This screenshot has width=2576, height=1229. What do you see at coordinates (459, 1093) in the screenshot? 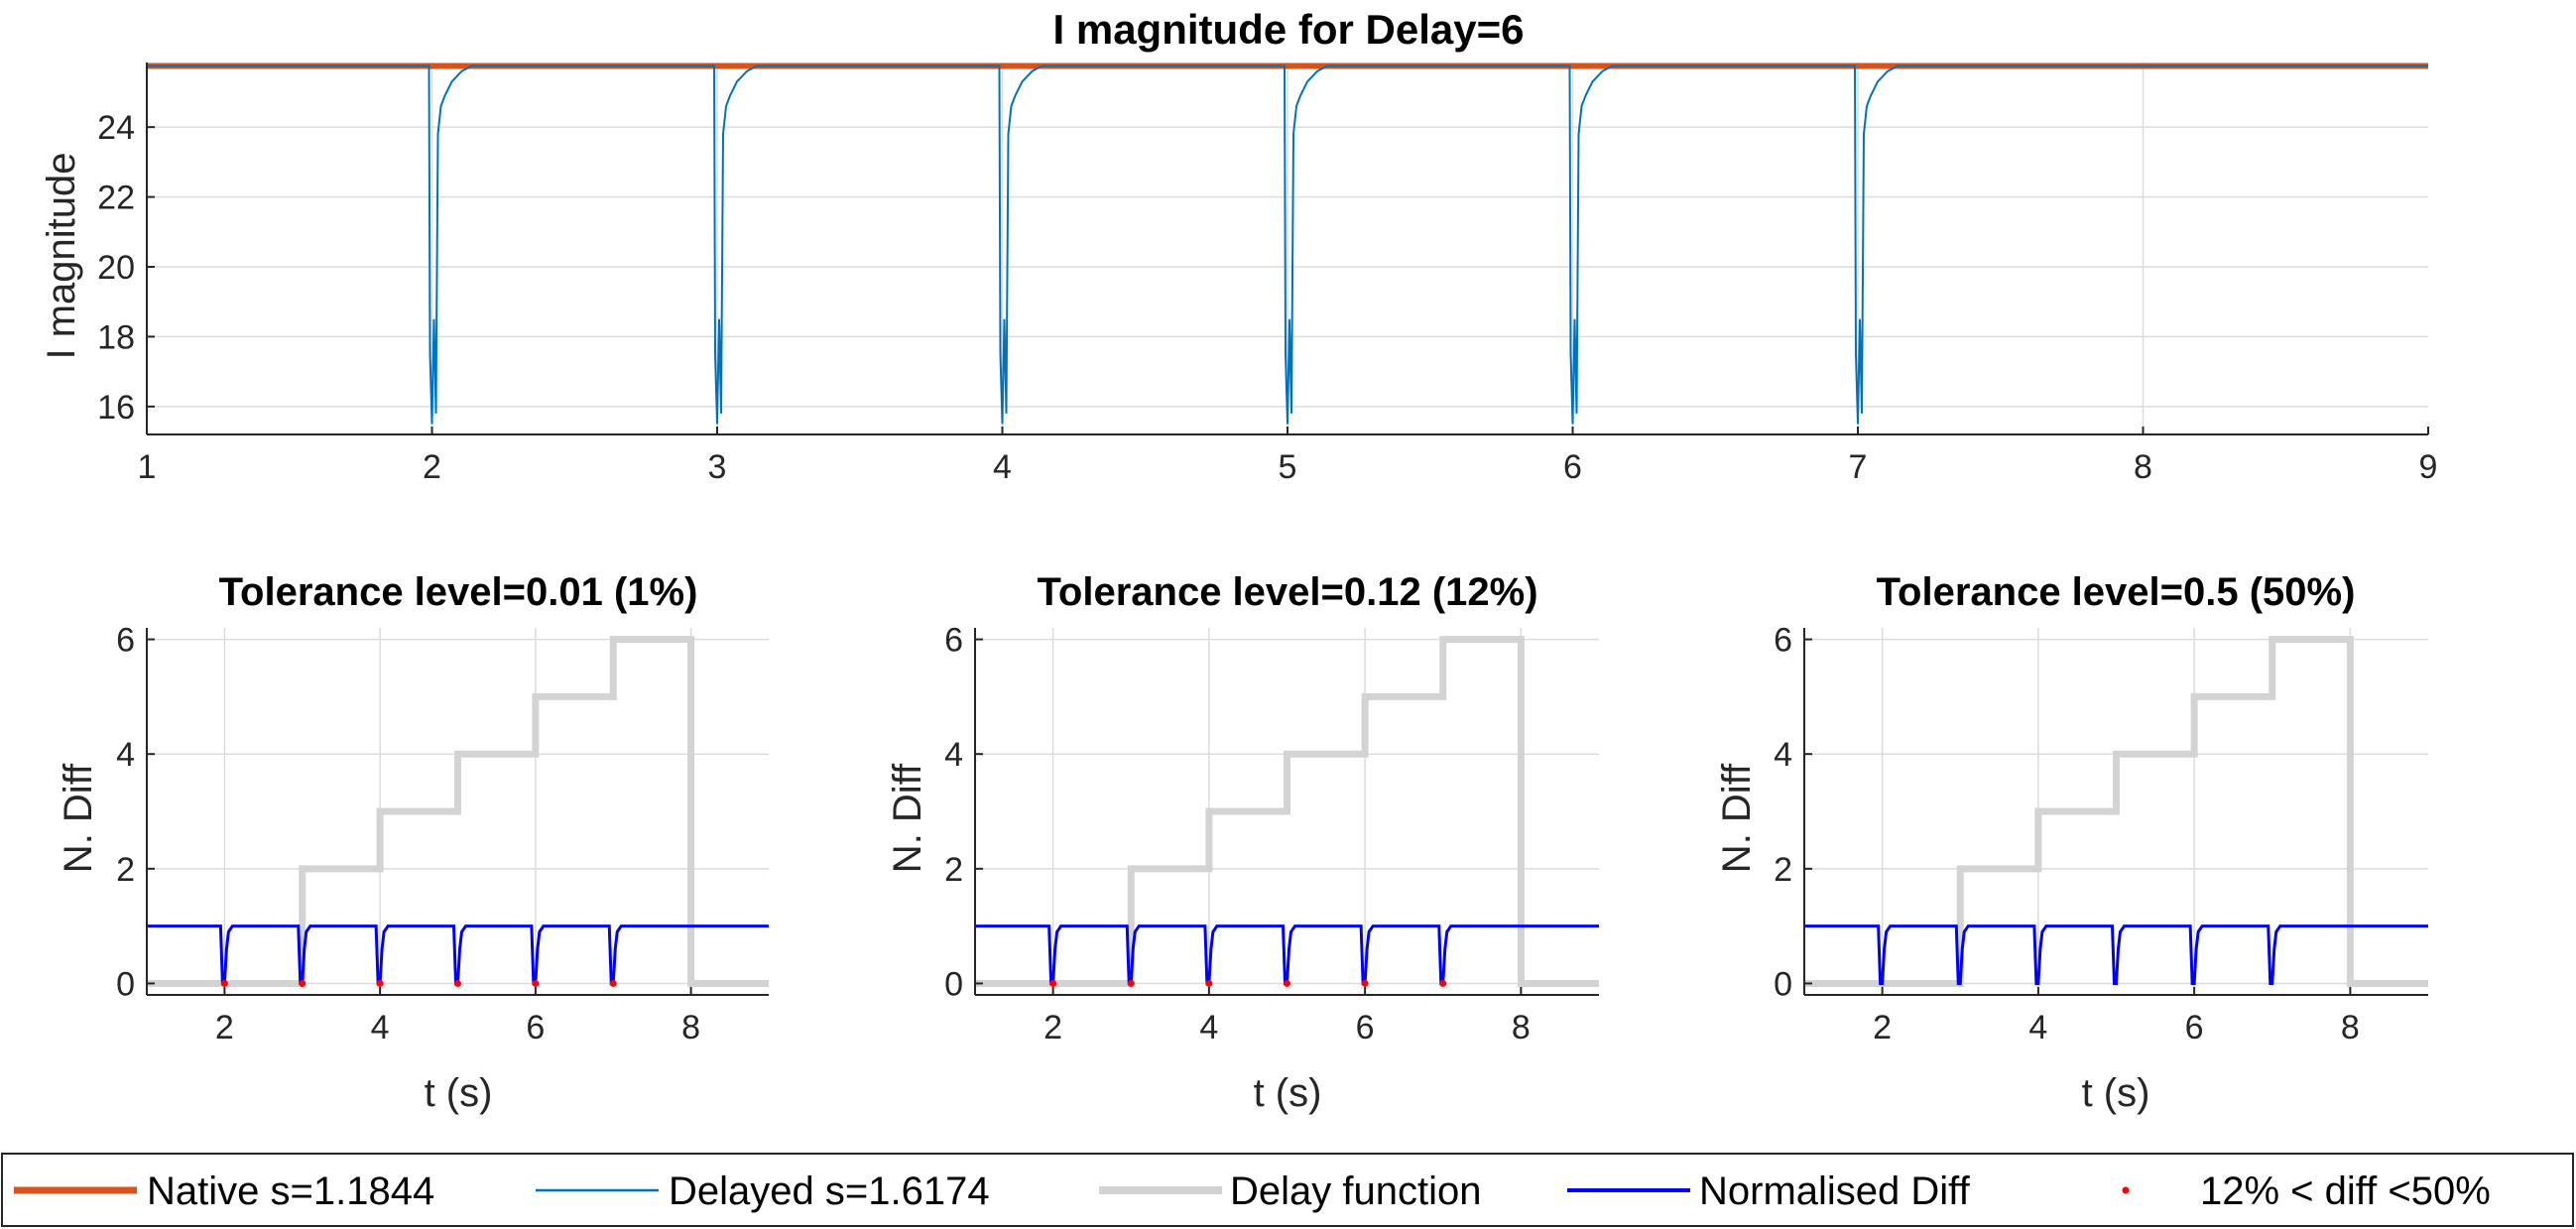
I see `bottom-chart-1-xlabel: t (s)` at bounding box center [459, 1093].